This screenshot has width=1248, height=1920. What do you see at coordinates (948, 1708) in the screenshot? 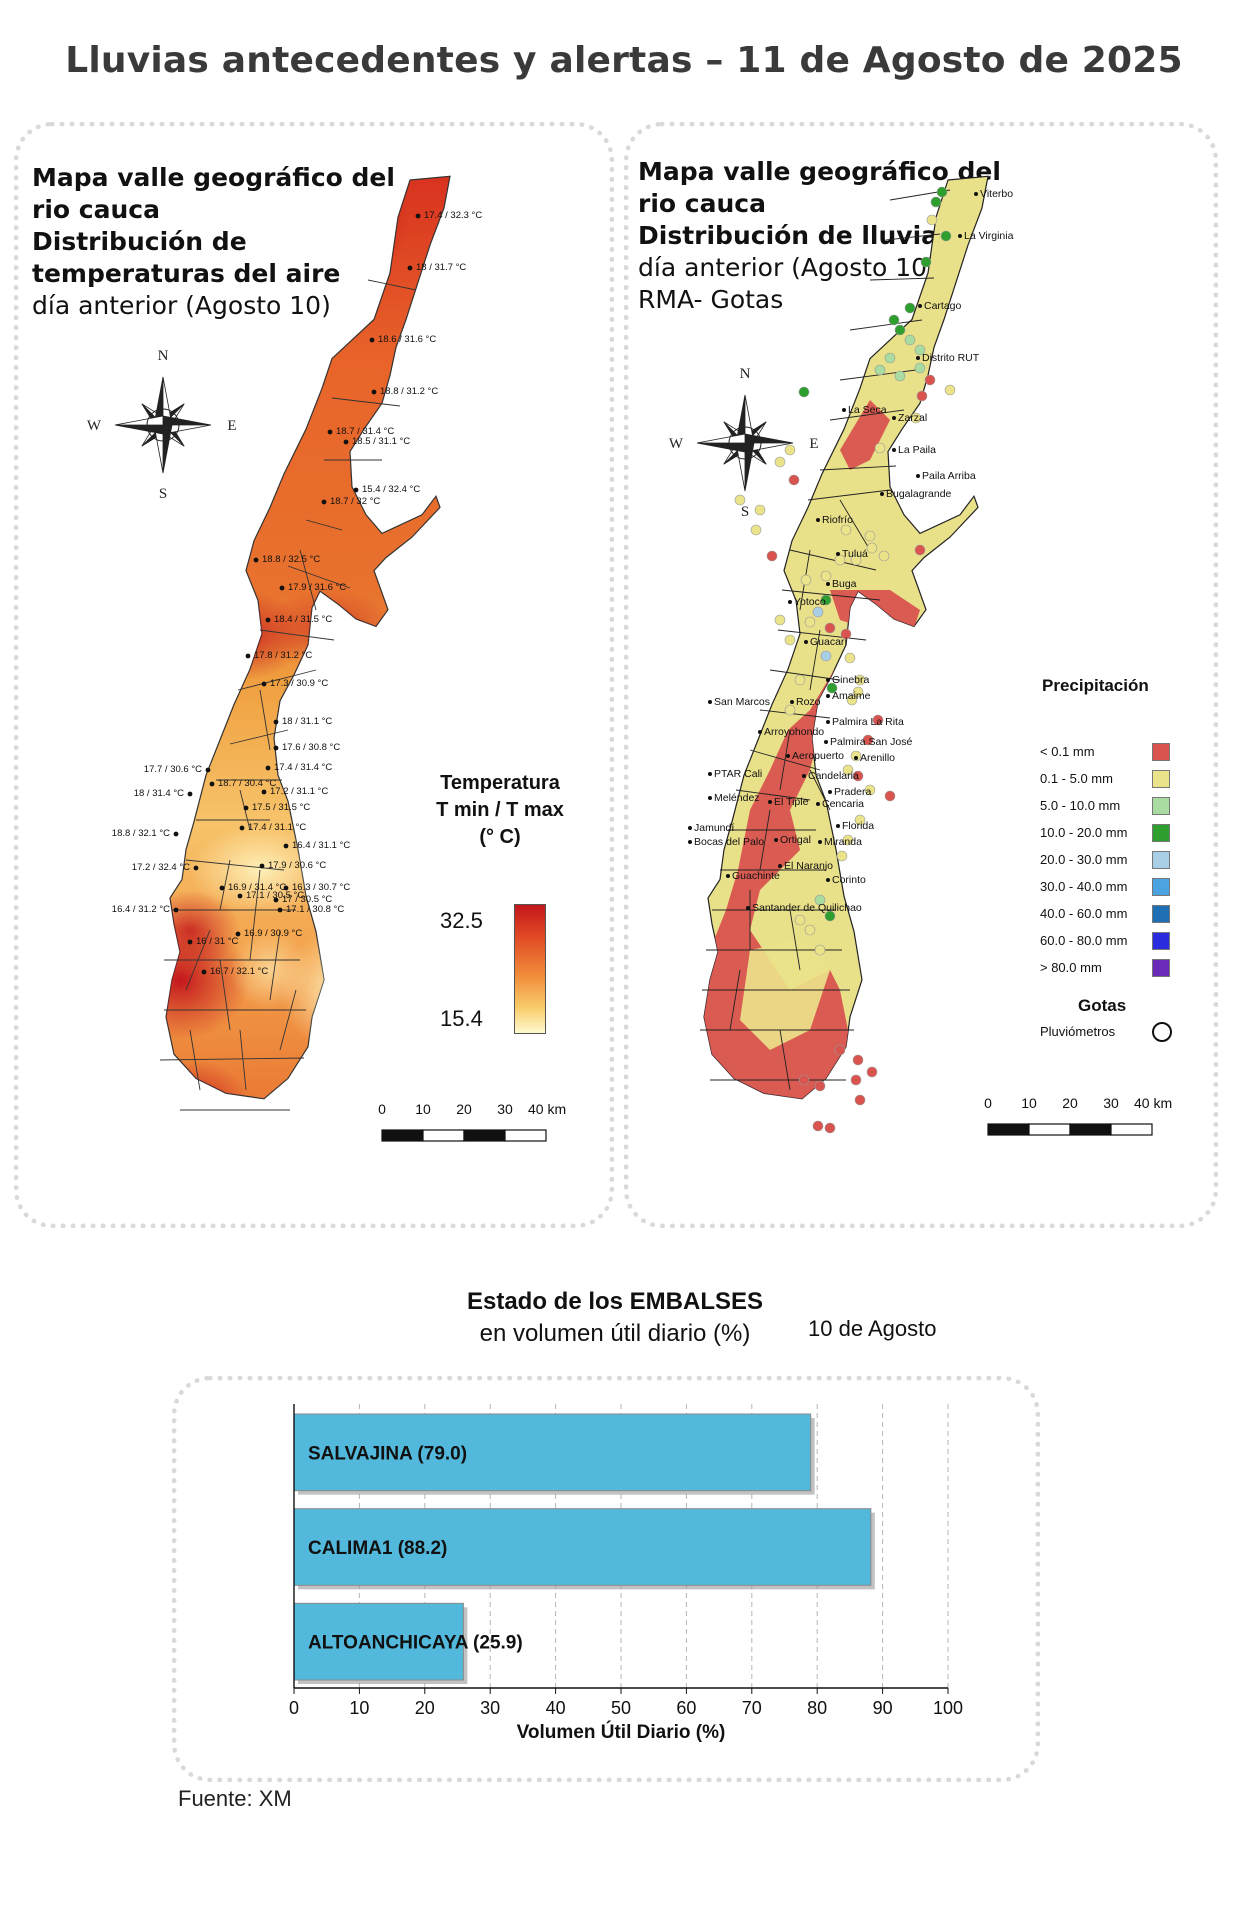
I see `x-tick-label: 100` at bounding box center [948, 1708].